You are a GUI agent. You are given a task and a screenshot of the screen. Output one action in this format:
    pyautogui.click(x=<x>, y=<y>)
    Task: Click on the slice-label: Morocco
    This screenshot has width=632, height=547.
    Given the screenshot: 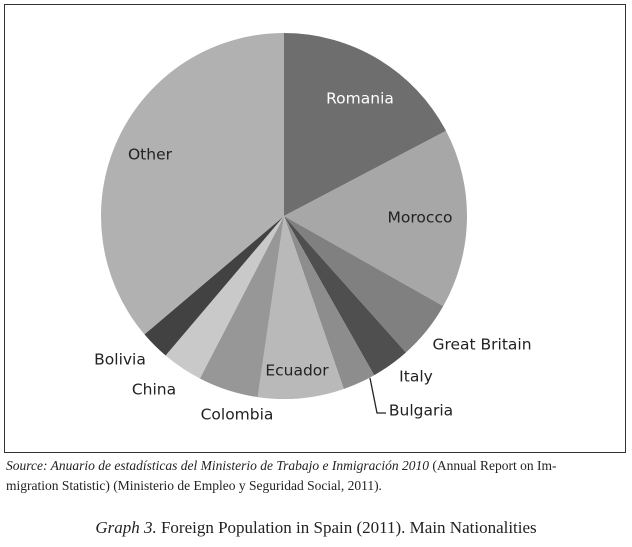 What is the action you would take?
    pyautogui.click(x=420, y=218)
    